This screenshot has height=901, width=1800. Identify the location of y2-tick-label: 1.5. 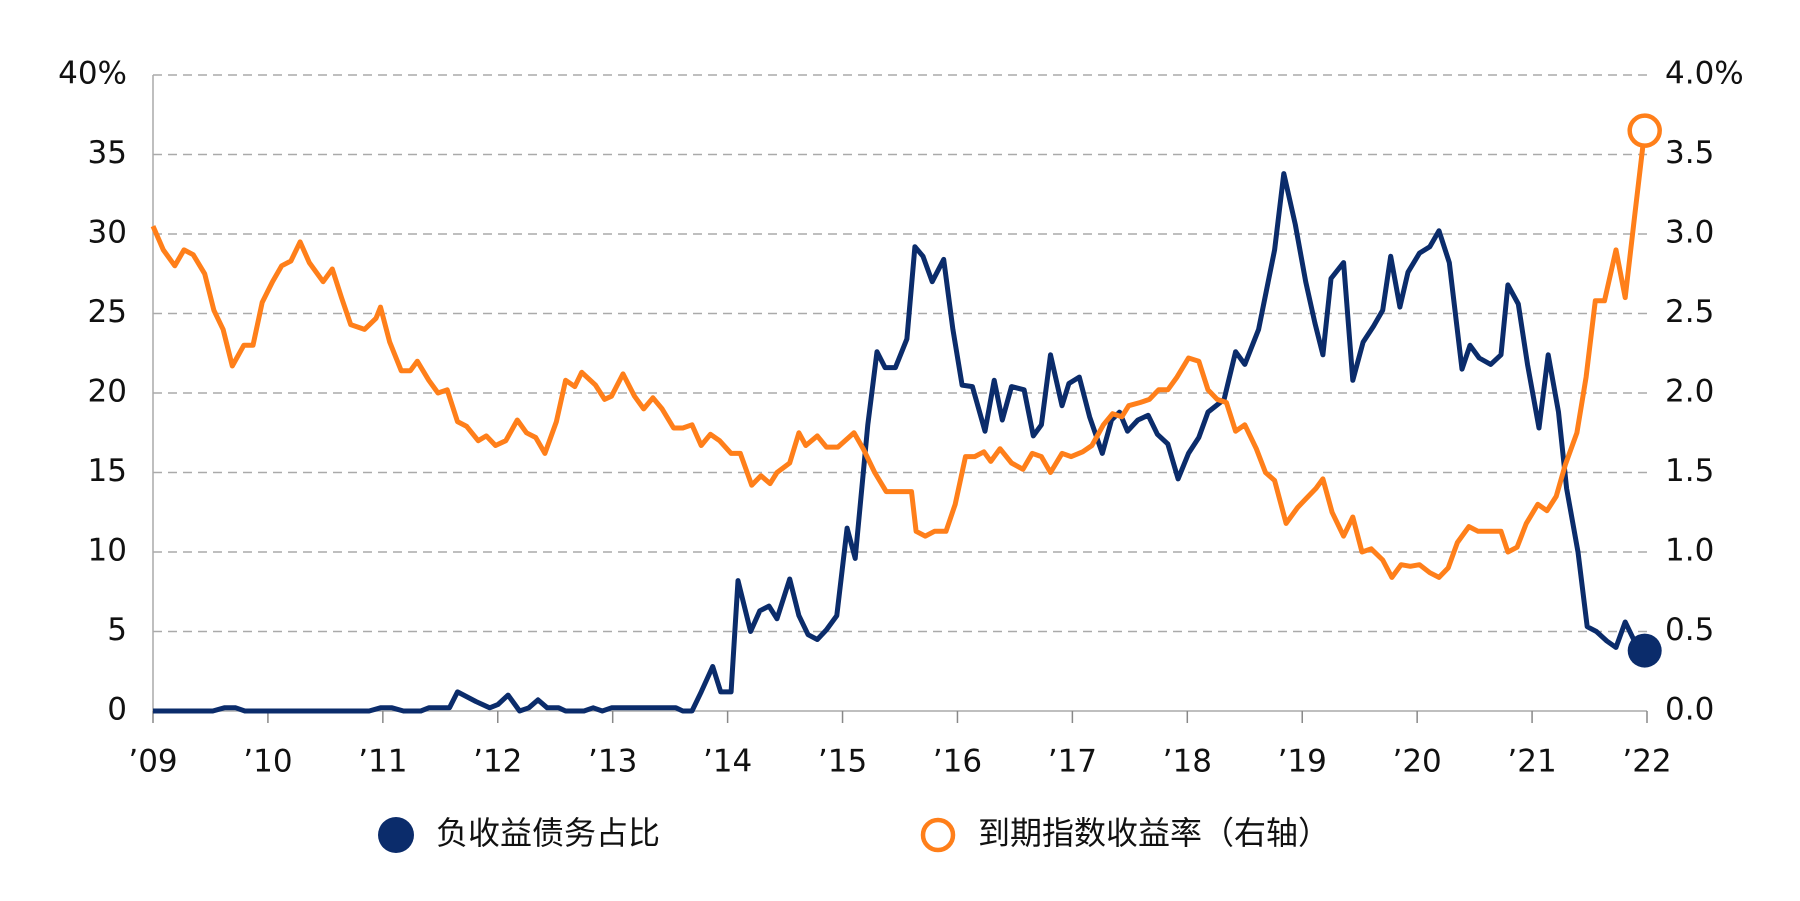
(1689, 471).